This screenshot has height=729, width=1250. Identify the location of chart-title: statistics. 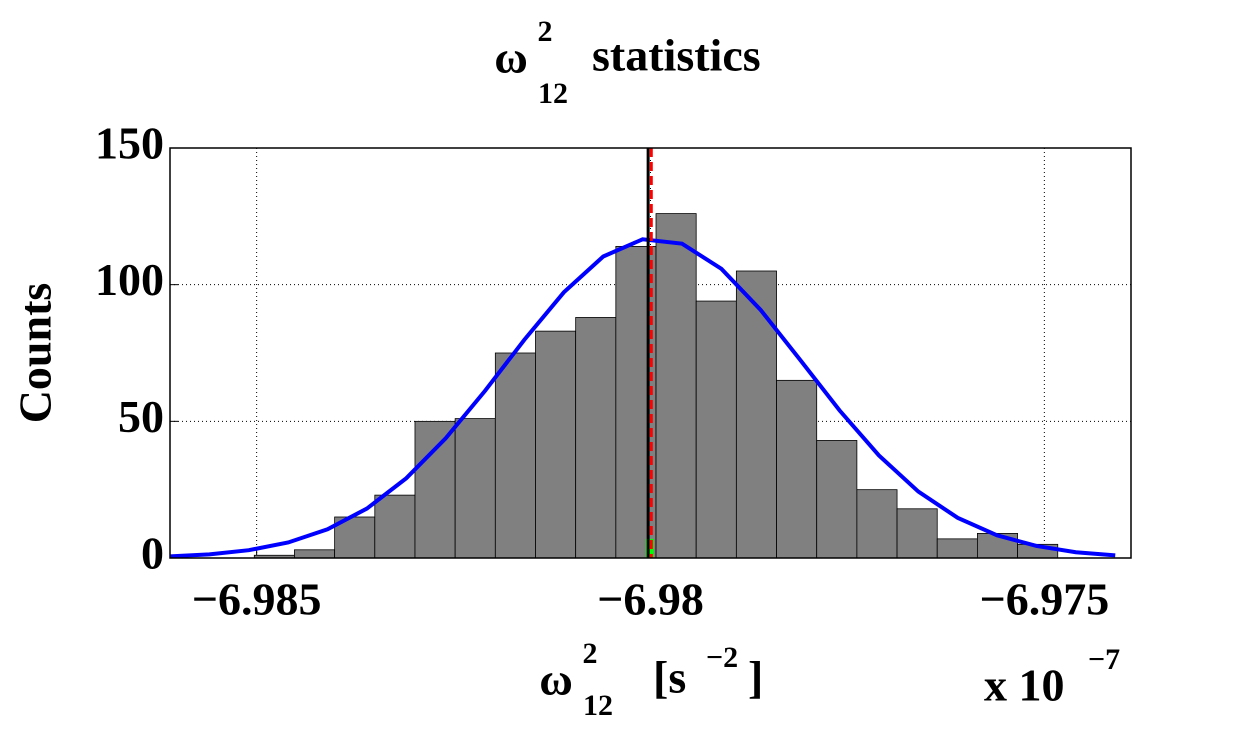
(676, 55).